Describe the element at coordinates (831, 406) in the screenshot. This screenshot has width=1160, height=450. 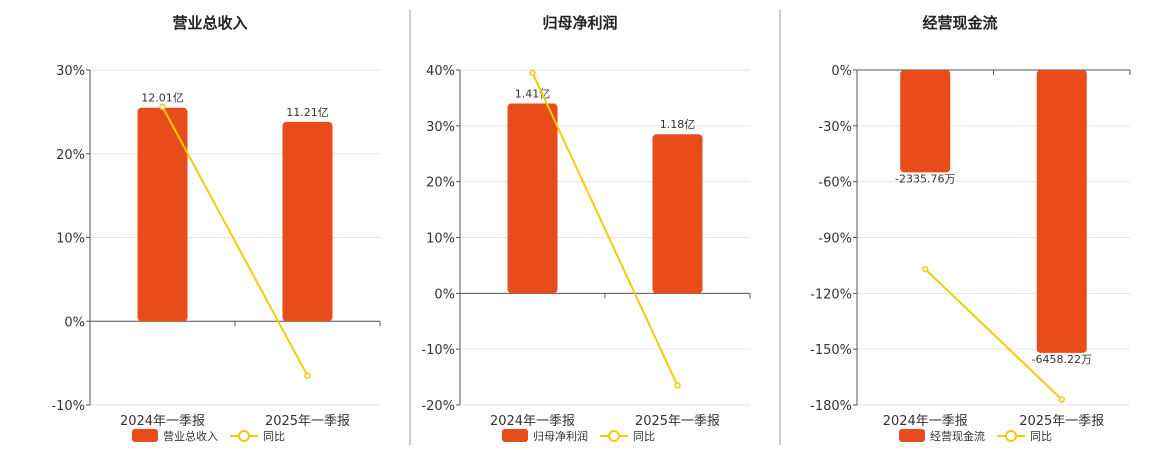
I see `y-tick-label: -180%` at that location.